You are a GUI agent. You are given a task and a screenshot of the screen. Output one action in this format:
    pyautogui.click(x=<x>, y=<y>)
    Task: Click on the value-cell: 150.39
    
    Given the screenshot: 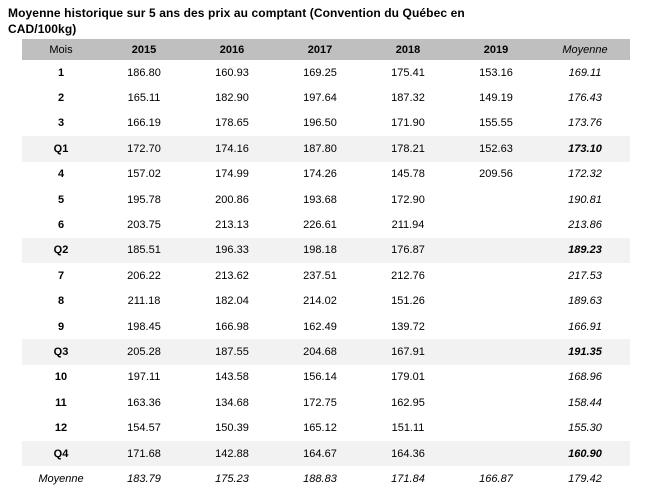 What is the action you would take?
    pyautogui.click(x=232, y=428)
    